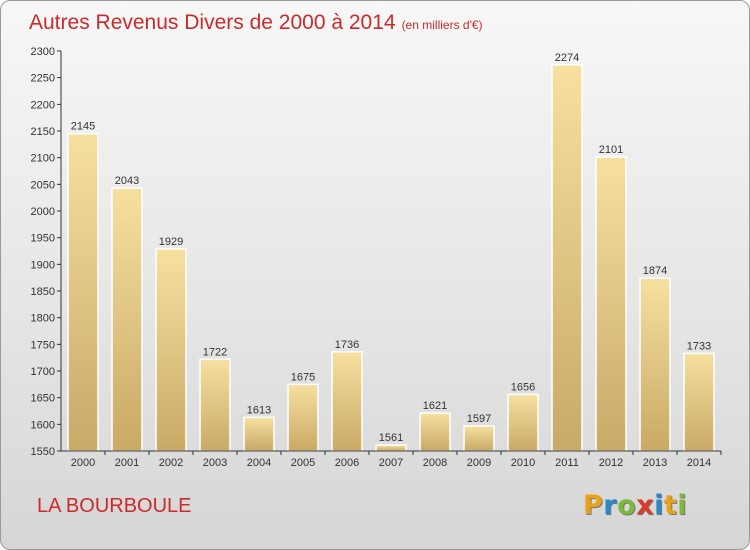 The width and height of the screenshot is (750, 550). I want to click on y-tick-label: 2150, so click(43, 132).